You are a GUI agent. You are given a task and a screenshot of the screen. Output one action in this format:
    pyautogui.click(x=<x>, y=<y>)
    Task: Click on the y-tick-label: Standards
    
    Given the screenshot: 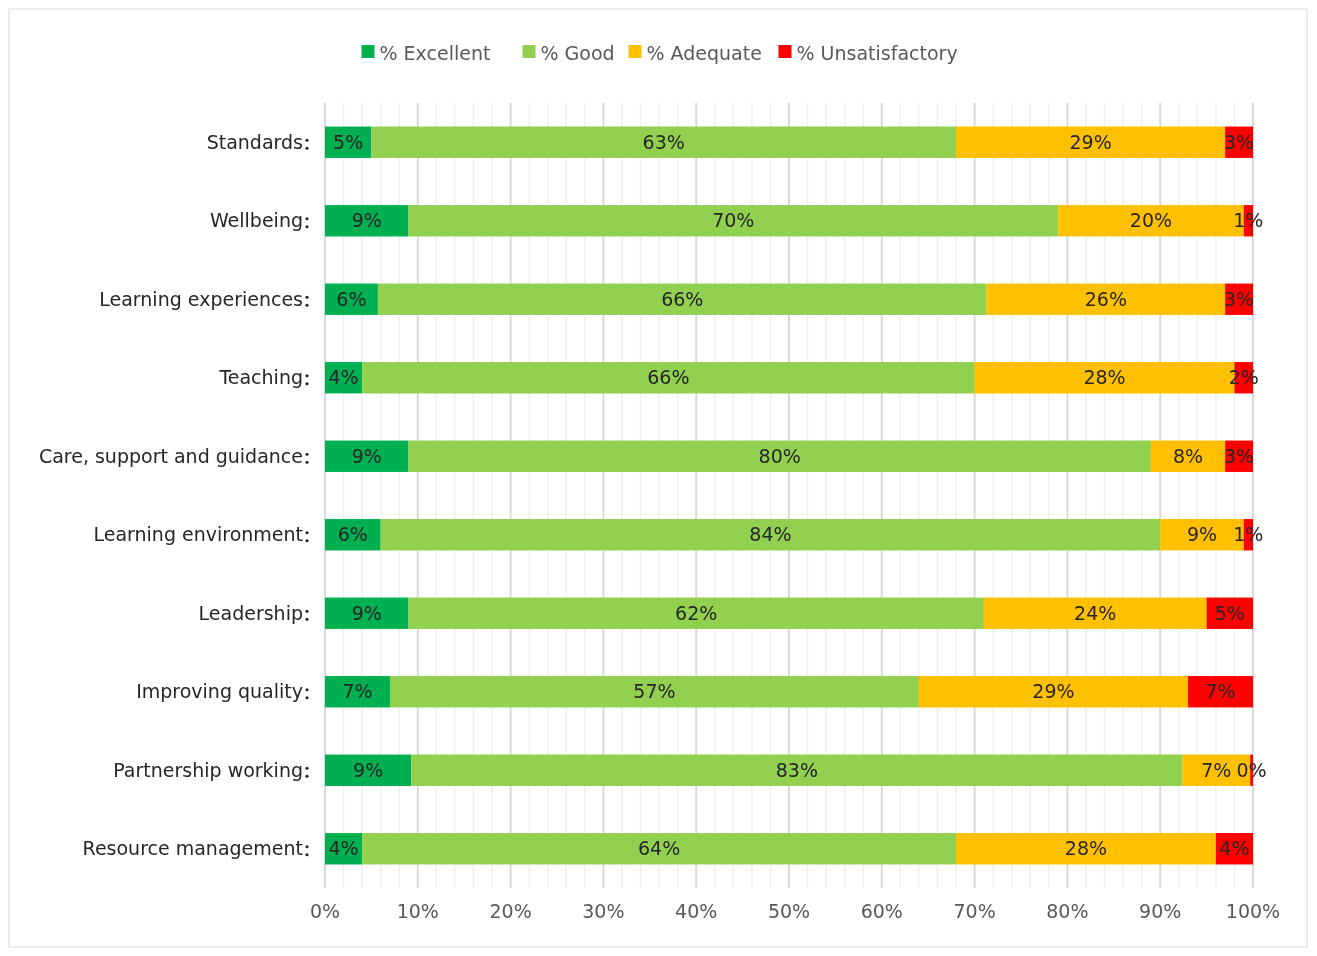 What is the action you would take?
    pyautogui.click(x=254, y=141)
    